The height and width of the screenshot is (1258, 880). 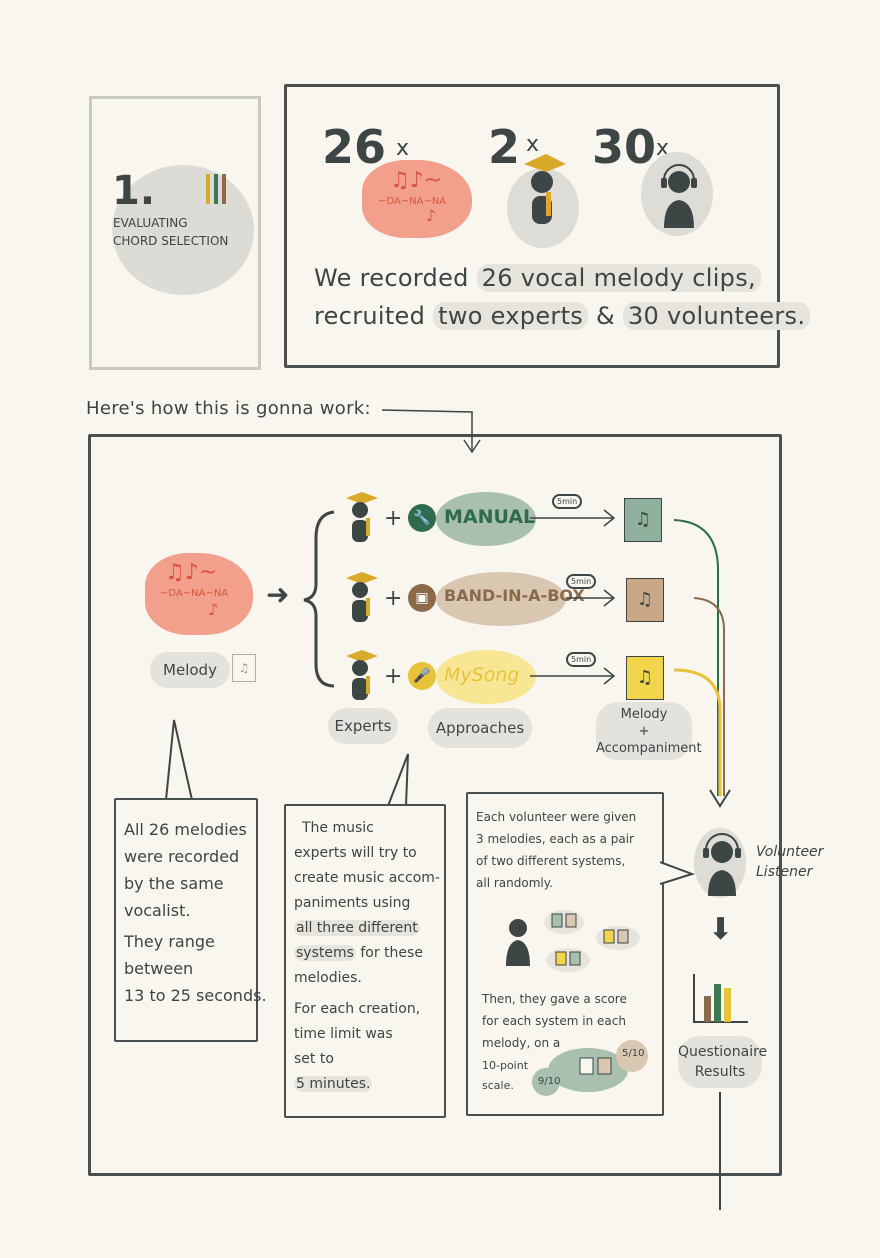 I want to click on callout-volunteers, so click(x=565, y=954).